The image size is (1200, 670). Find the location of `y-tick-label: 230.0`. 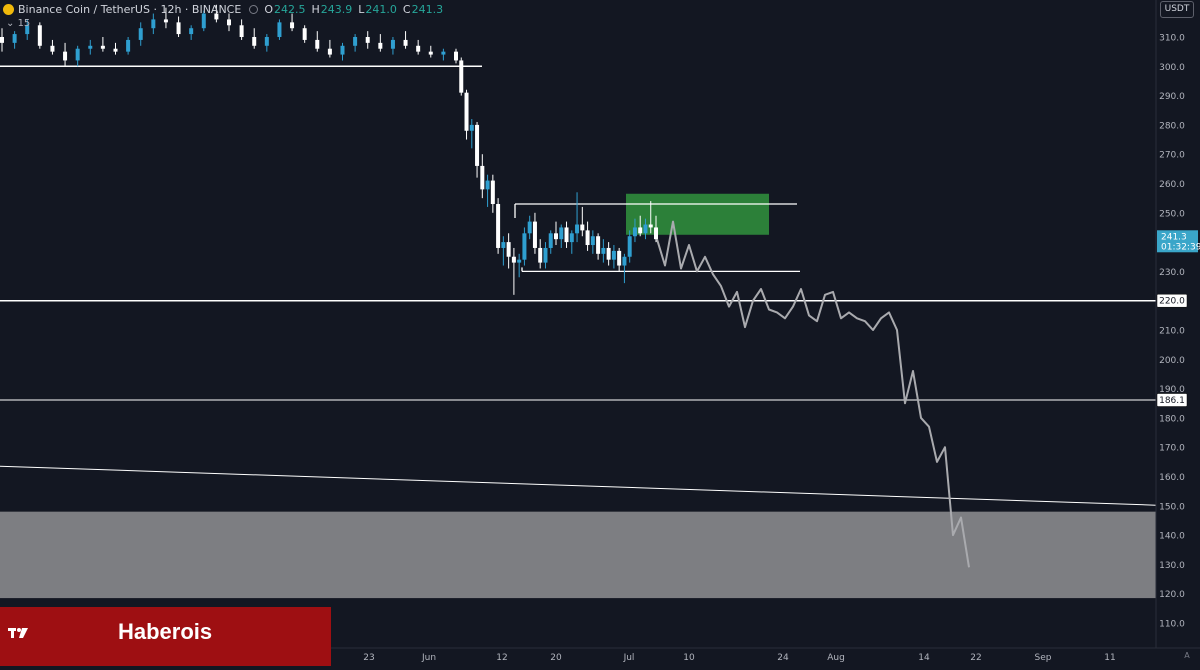

y-tick-label: 230.0 is located at coordinates (1172, 273).